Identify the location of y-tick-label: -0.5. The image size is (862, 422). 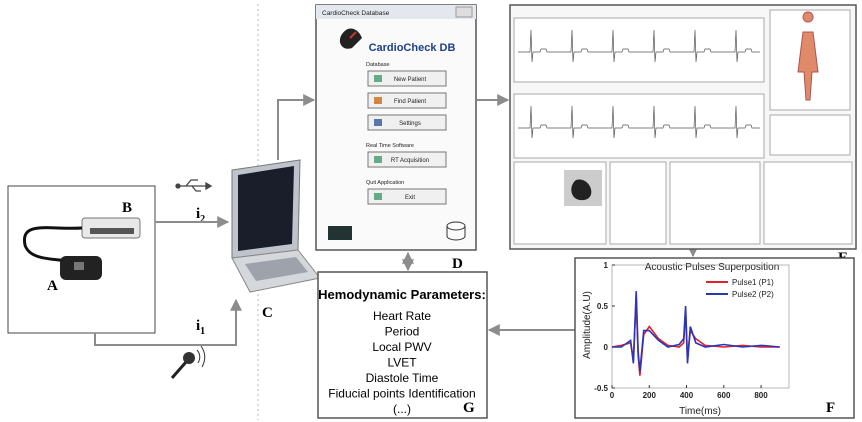
(601, 388).